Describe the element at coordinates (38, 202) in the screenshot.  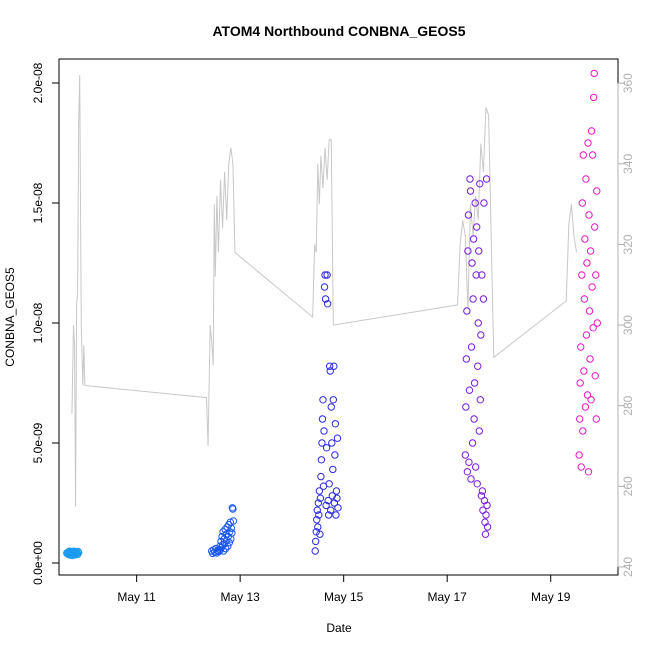
I see `y-tick-label: 1.5e-08` at that location.